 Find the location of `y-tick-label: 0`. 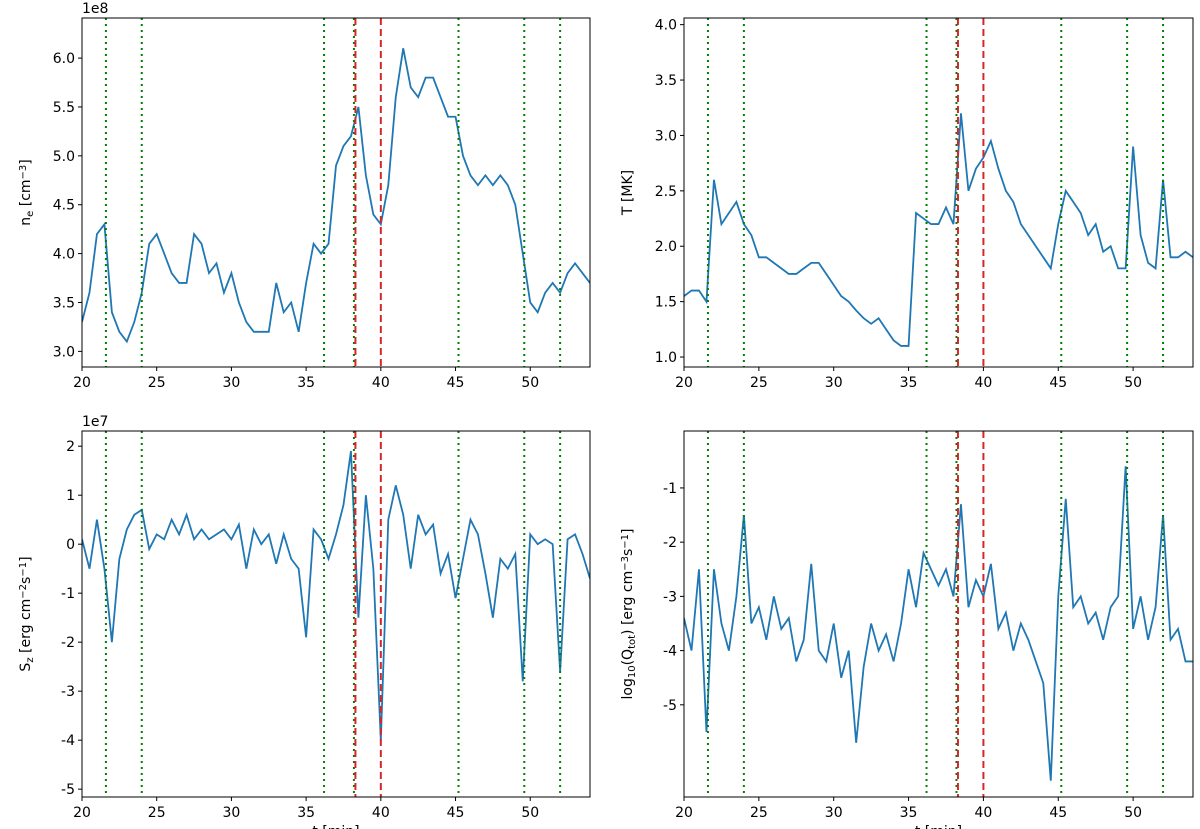

y-tick-label: 0 is located at coordinates (70, 545).